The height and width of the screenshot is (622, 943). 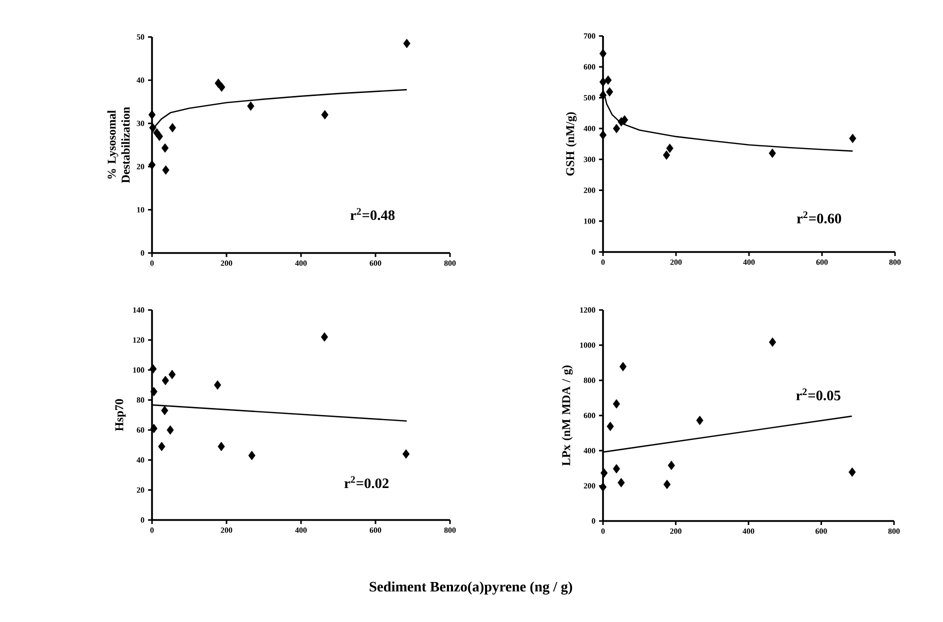 I want to click on annotation: r$^{2}$=0.05, so click(x=818, y=394).